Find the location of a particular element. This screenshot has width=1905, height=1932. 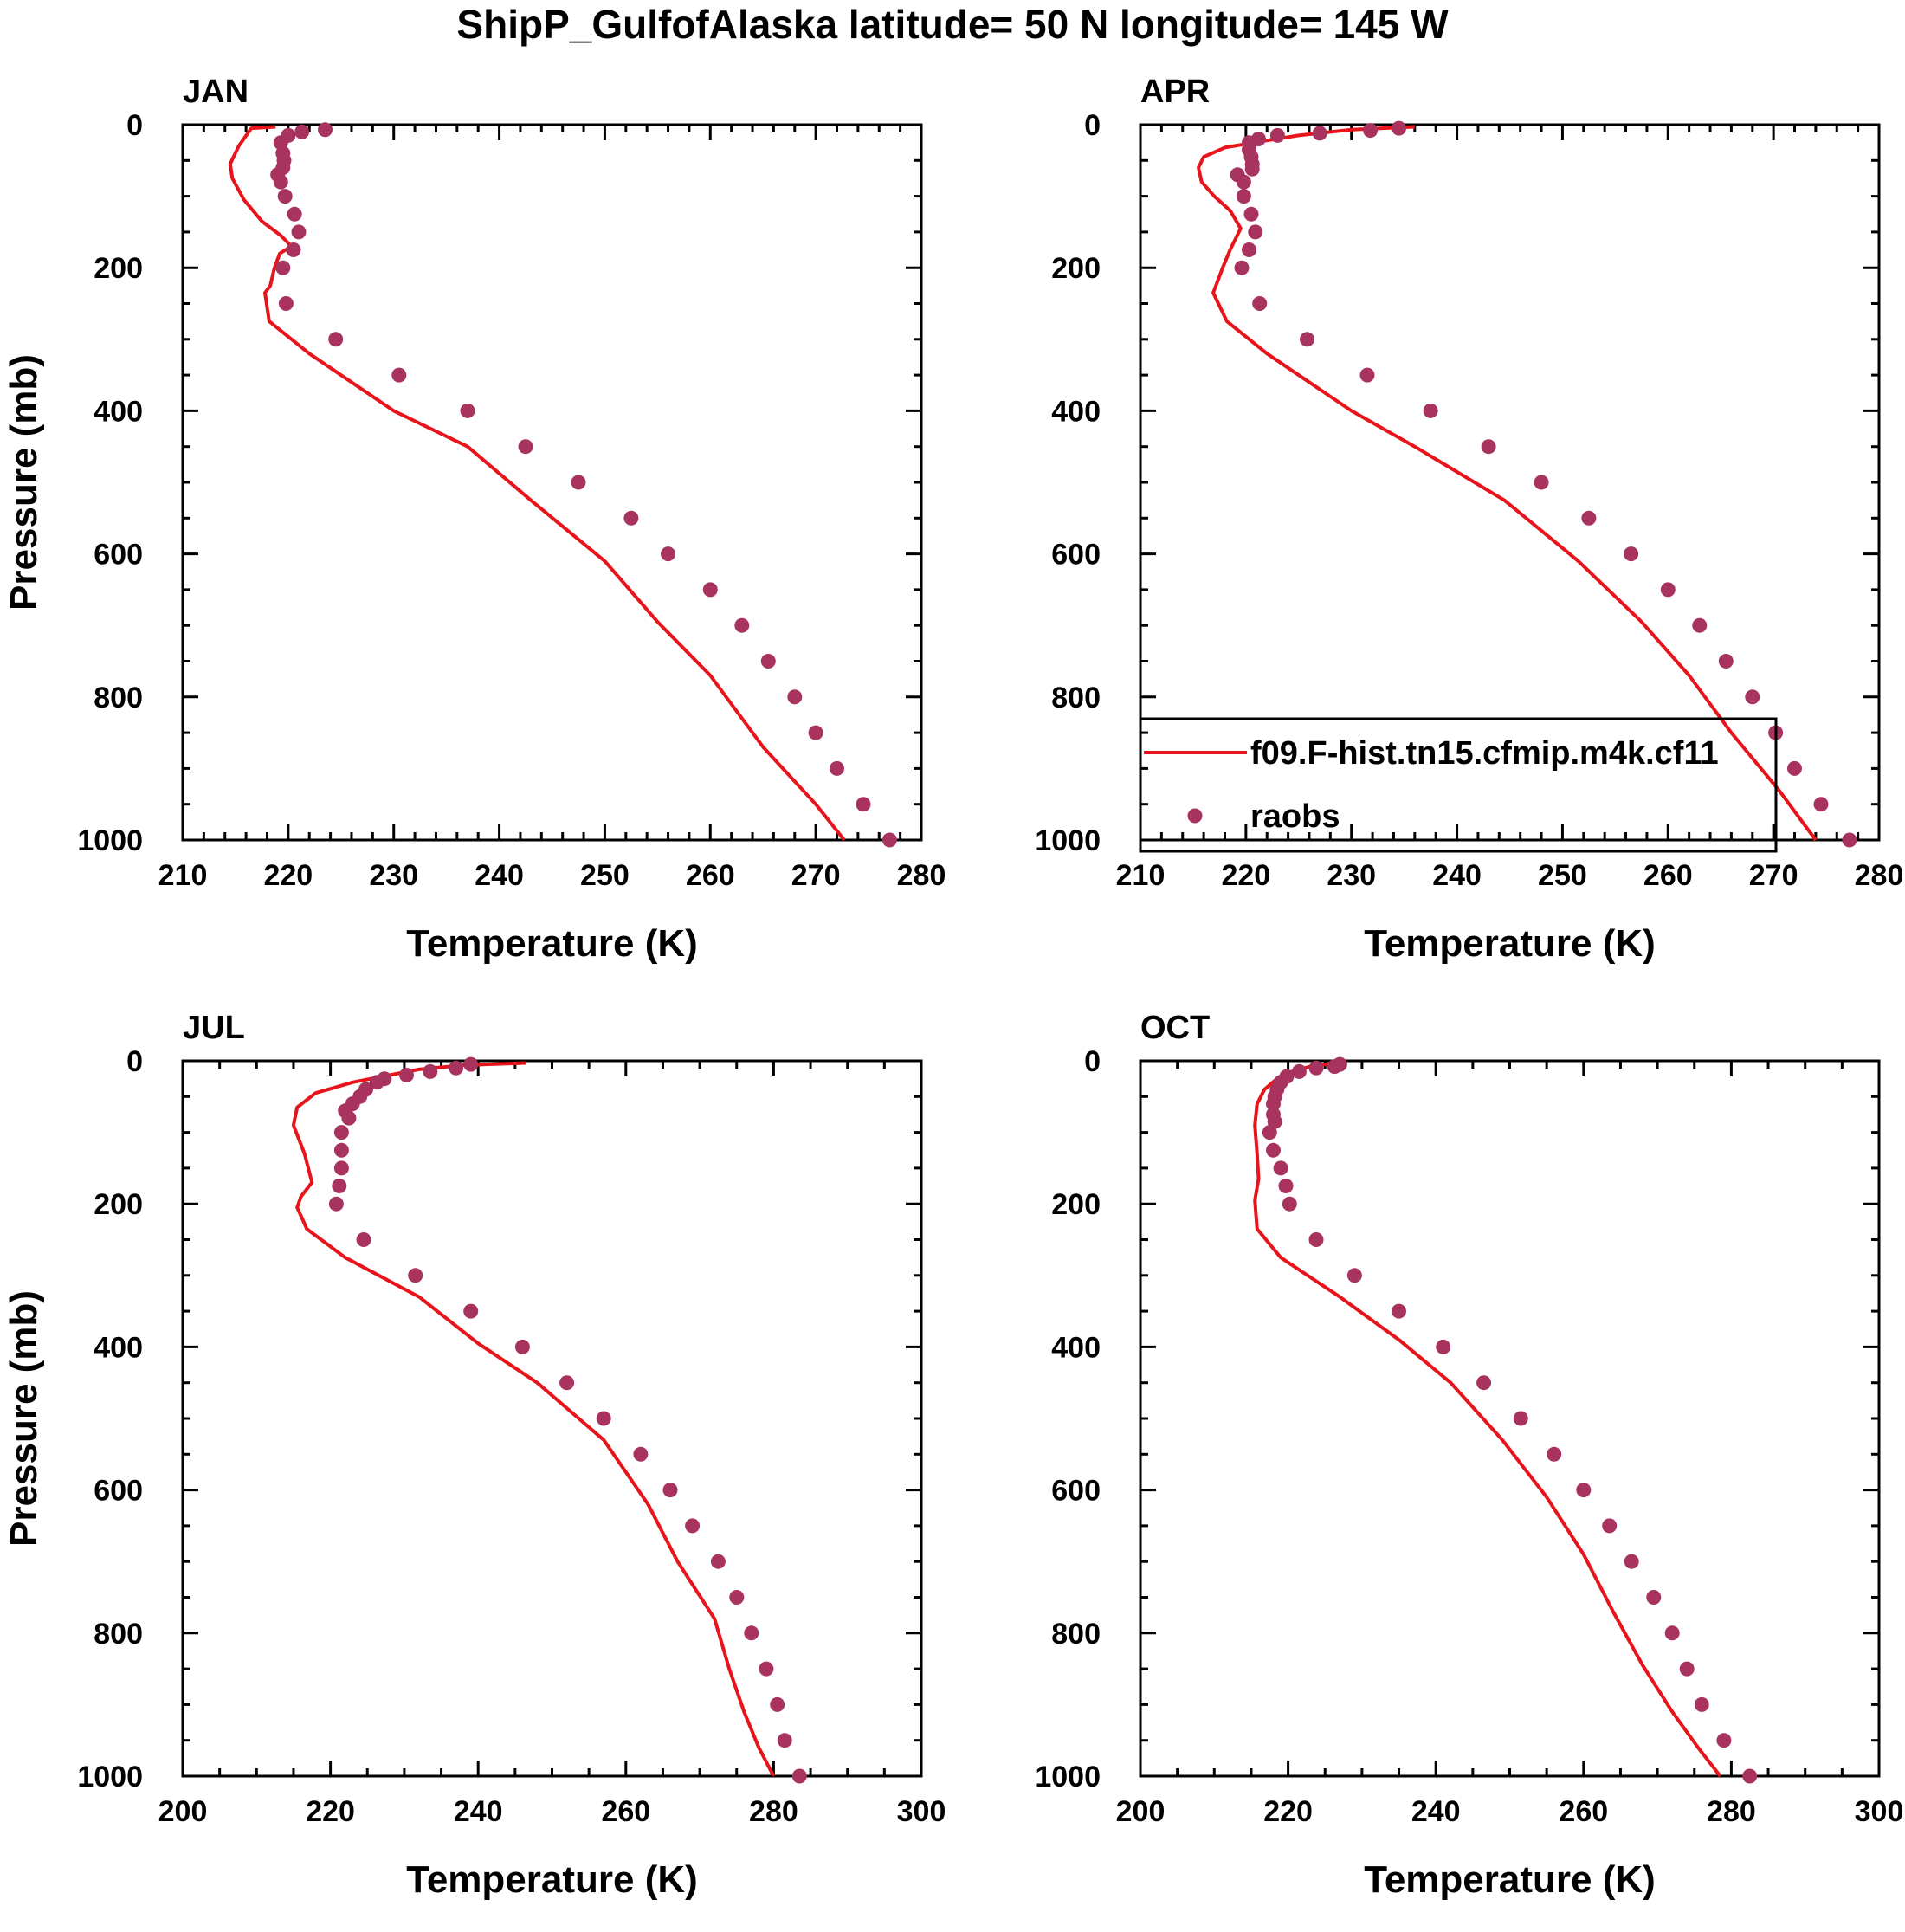

legend-box is located at coordinates (1459, 785).